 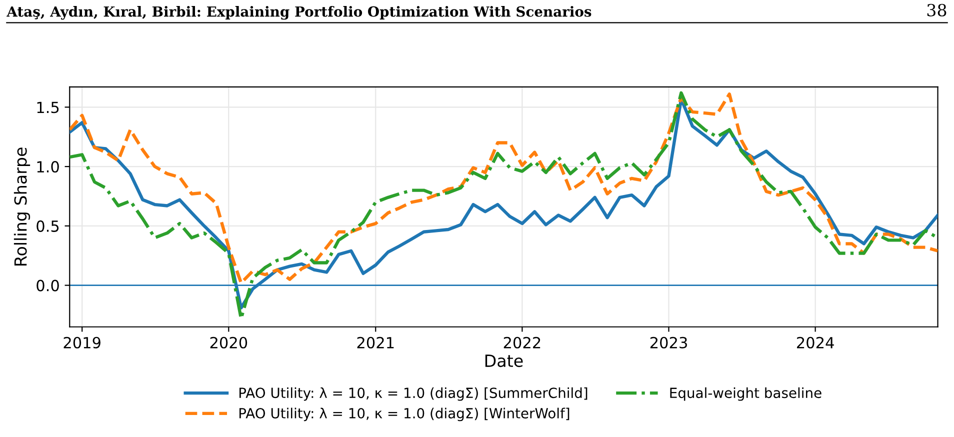 What do you see at coordinates (815, 342) in the screenshot?
I see `x-tick-label: 2024` at bounding box center [815, 342].